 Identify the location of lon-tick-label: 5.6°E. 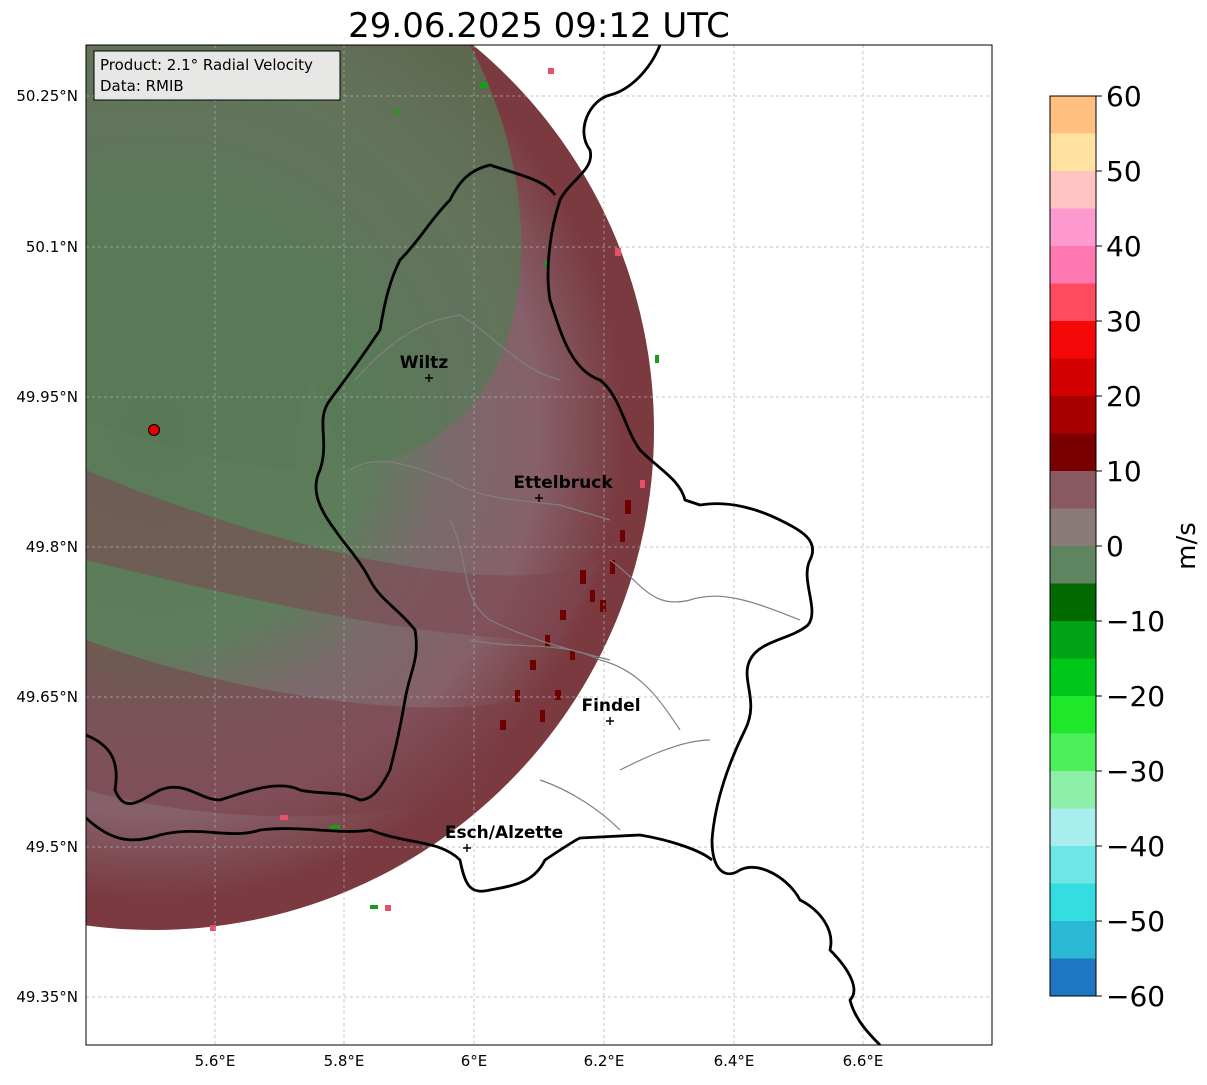
(215, 1061).